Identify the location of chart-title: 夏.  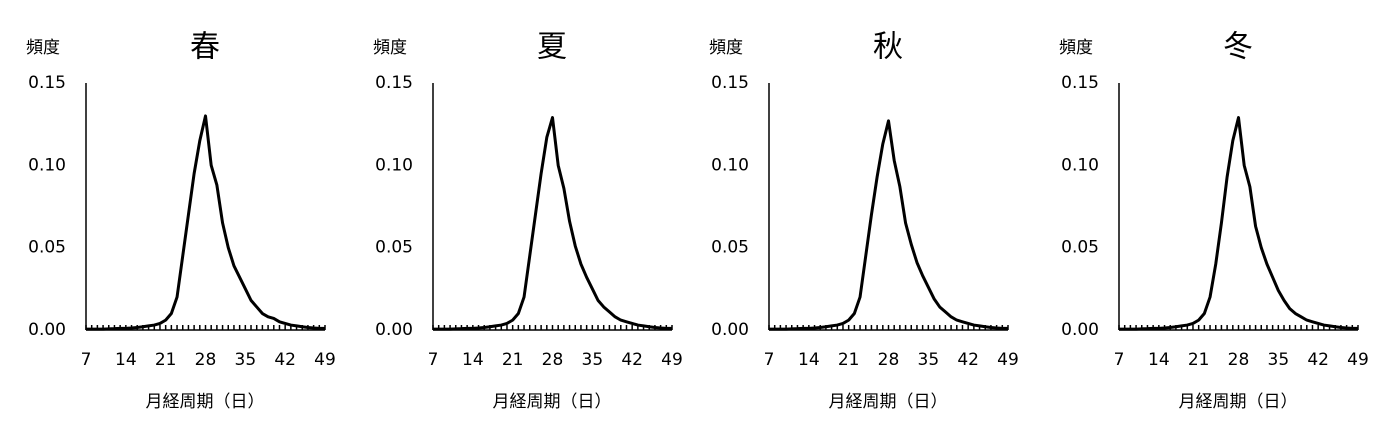
(552, 47).